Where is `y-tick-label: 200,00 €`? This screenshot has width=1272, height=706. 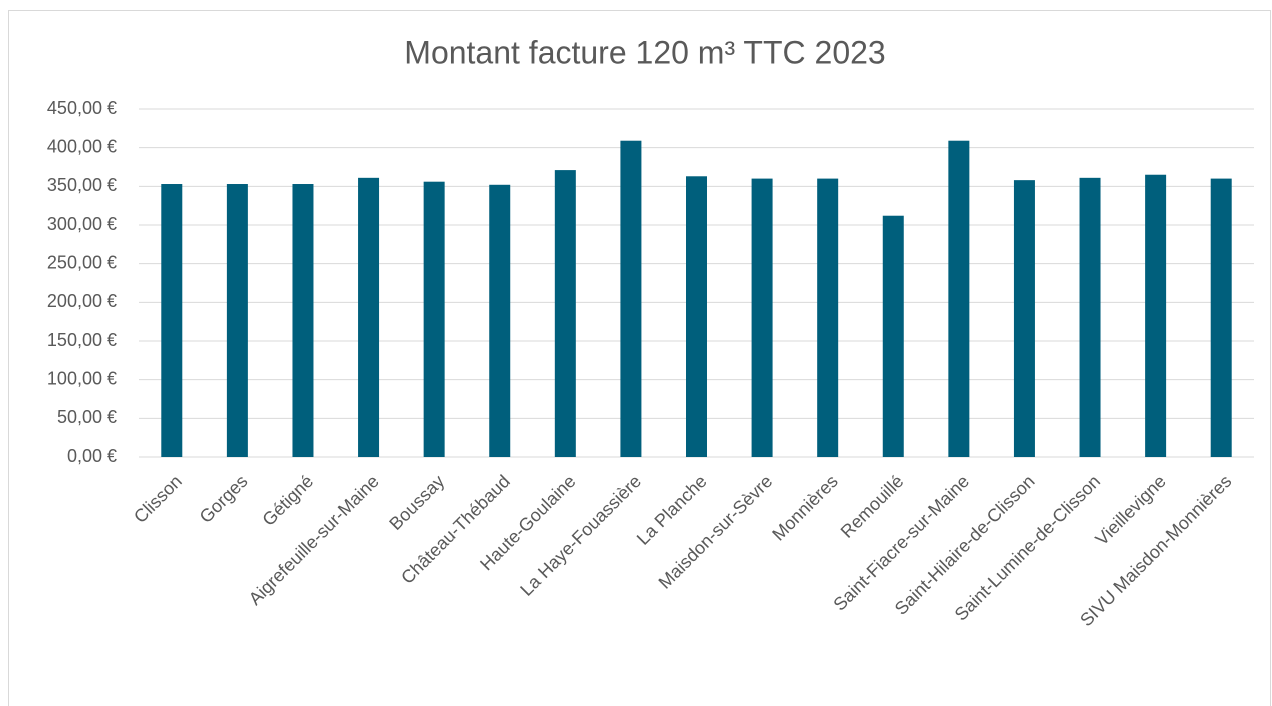
y-tick-label: 200,00 € is located at coordinates (82, 301).